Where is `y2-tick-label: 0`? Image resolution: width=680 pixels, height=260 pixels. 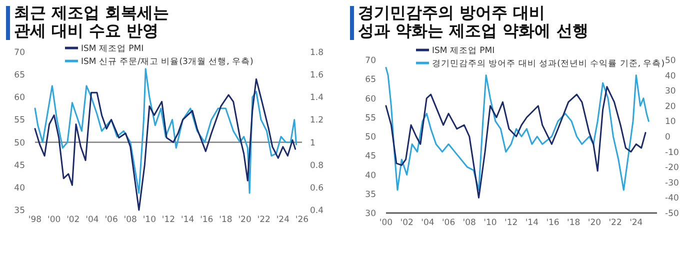
y2-tick-label: 0 is located at coordinates (667, 137).